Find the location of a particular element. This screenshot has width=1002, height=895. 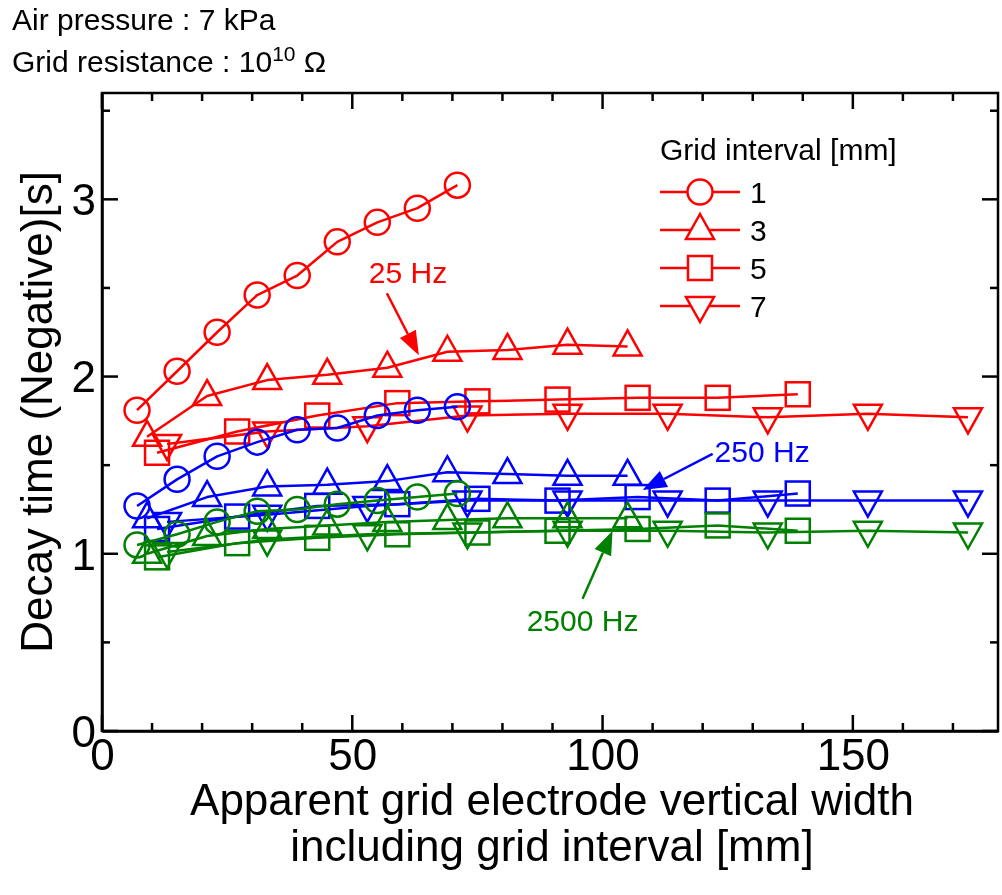

legend-label: 3 is located at coordinates (758, 230).